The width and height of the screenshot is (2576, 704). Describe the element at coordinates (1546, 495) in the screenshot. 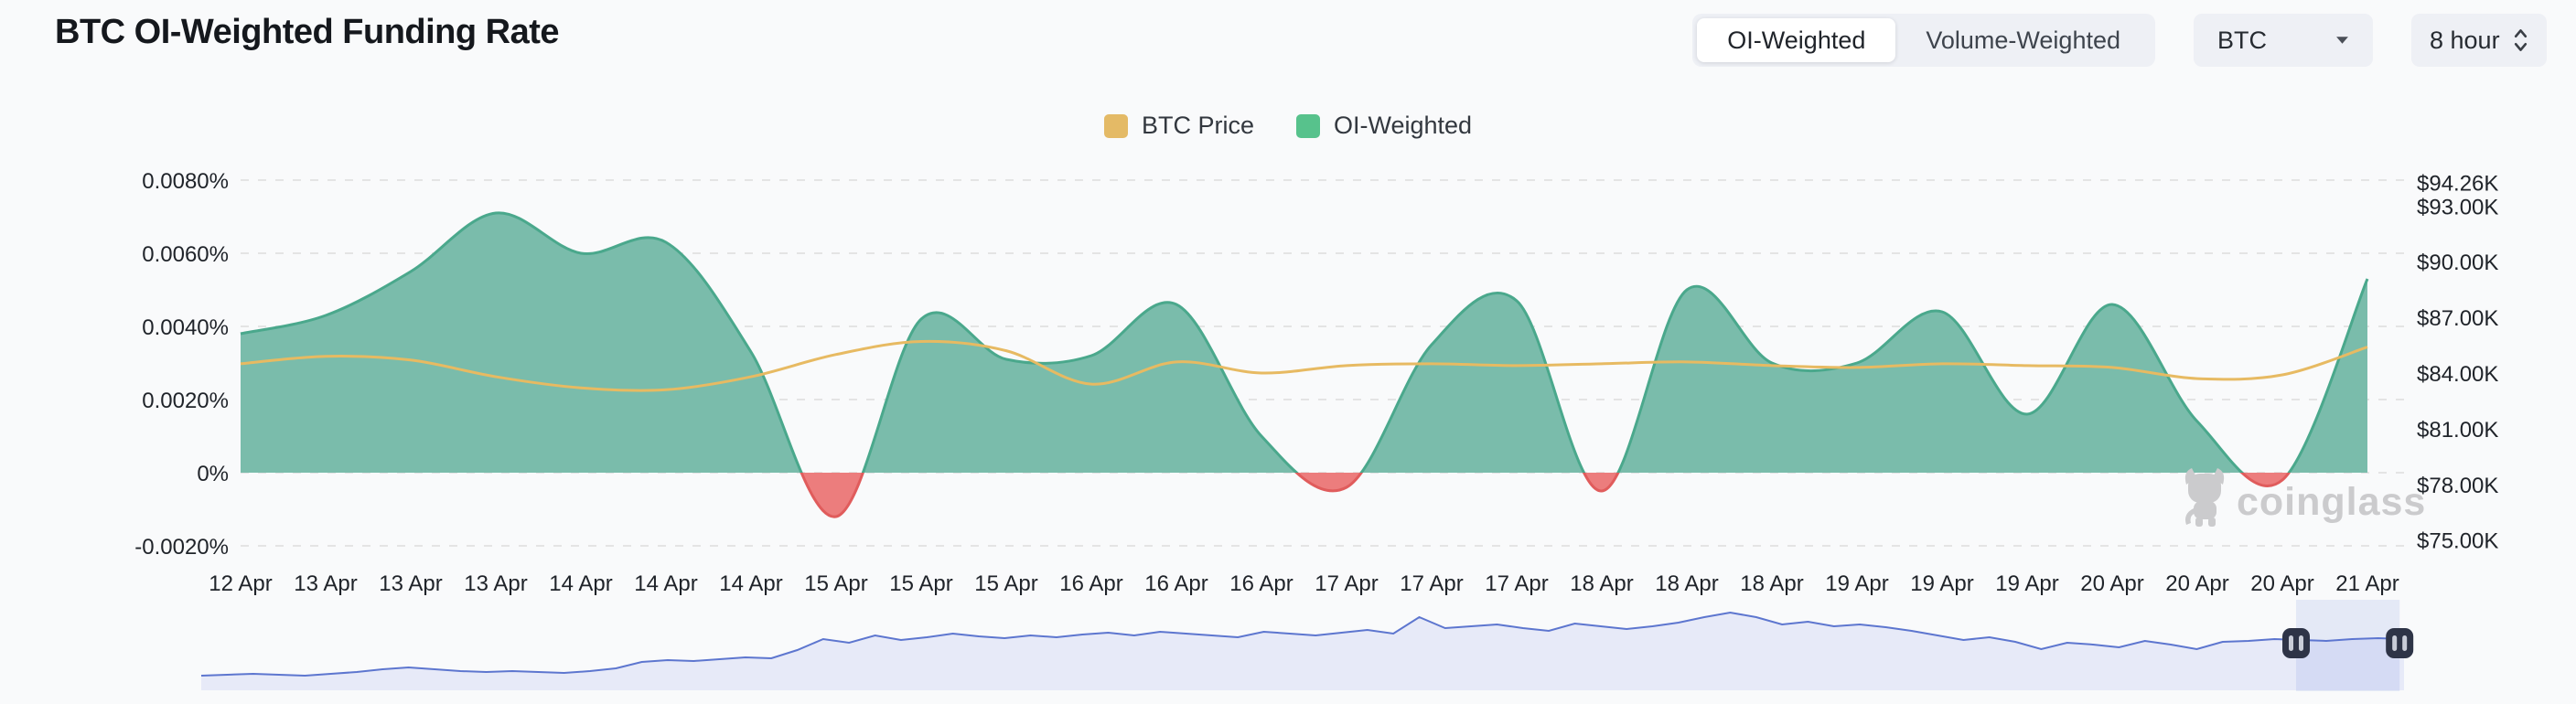

I see `funding-line-negative` at that location.